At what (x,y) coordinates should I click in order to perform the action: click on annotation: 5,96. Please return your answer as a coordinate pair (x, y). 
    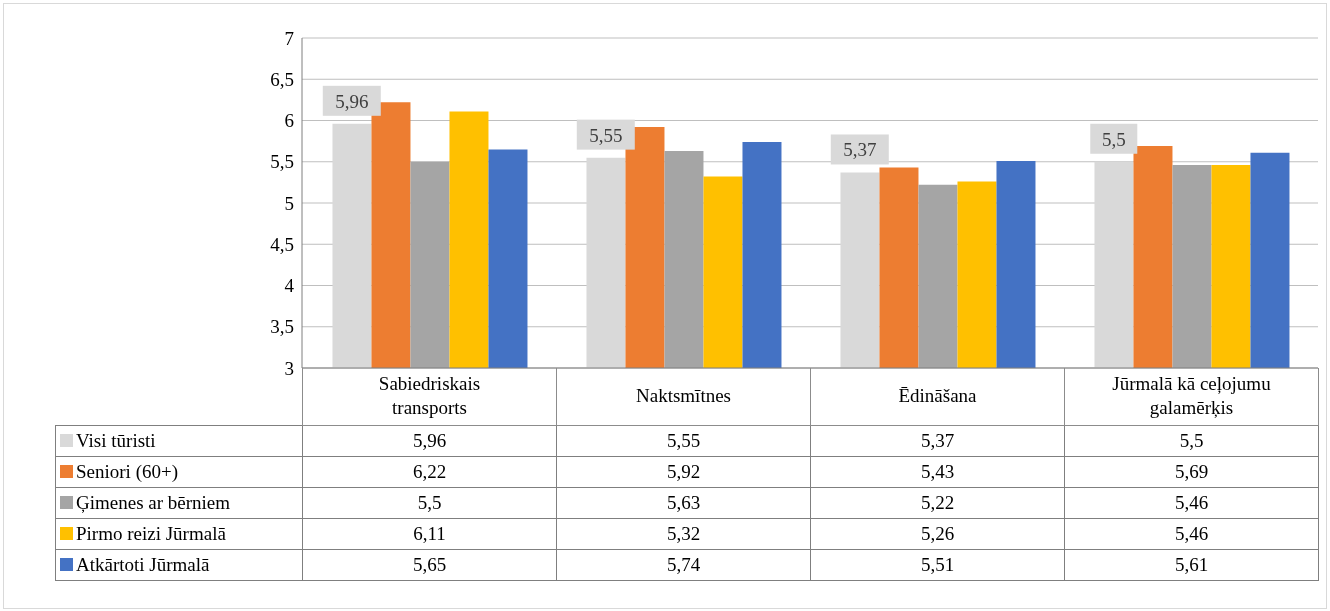
    Looking at the image, I should click on (352, 101).